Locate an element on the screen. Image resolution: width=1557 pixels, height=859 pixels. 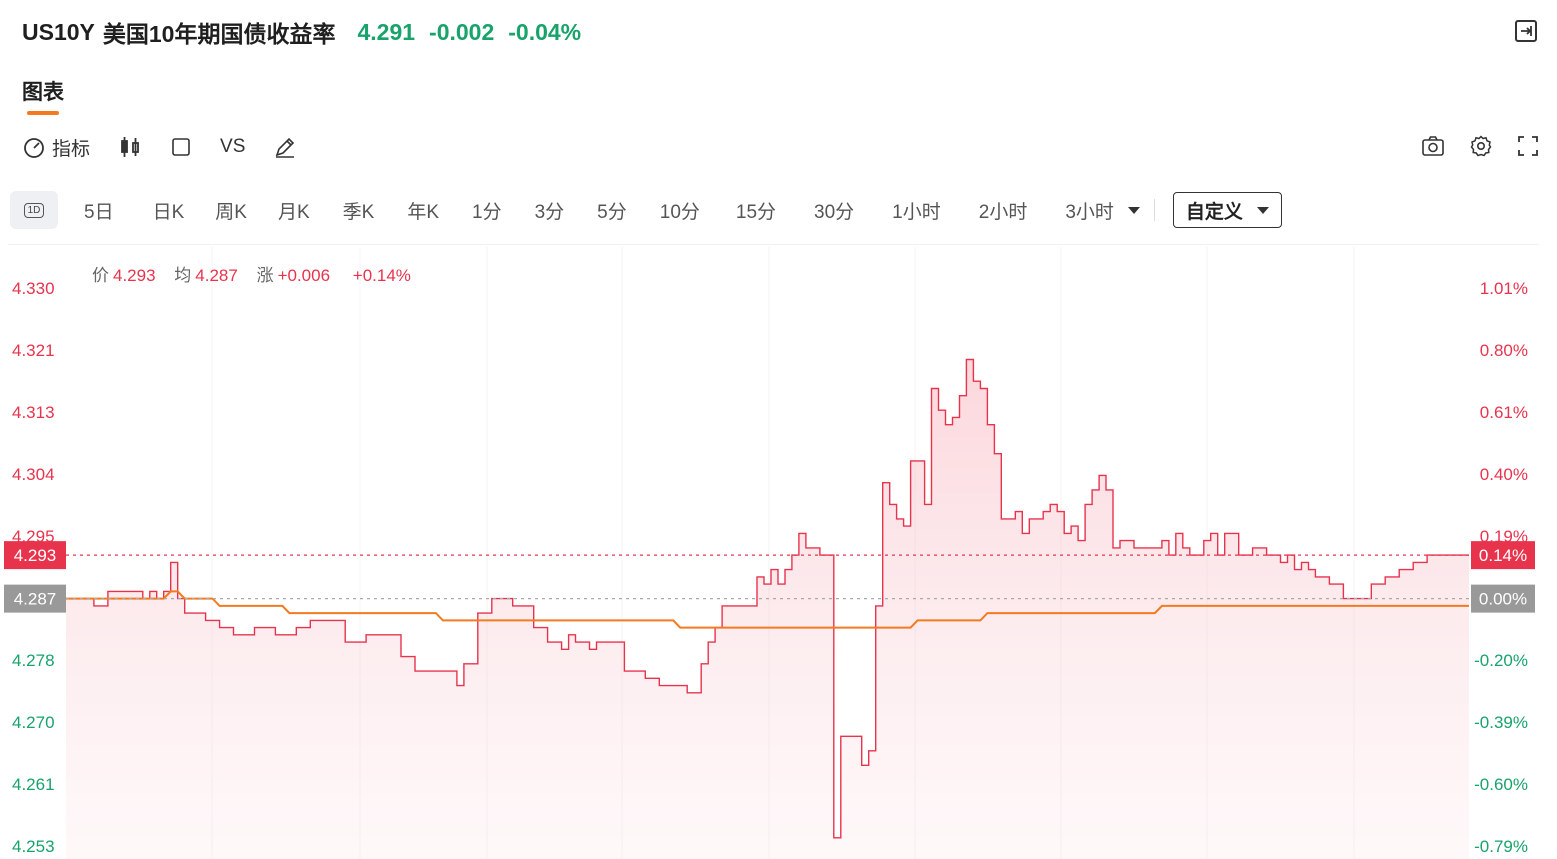
settings-button is located at coordinates (1481, 146).